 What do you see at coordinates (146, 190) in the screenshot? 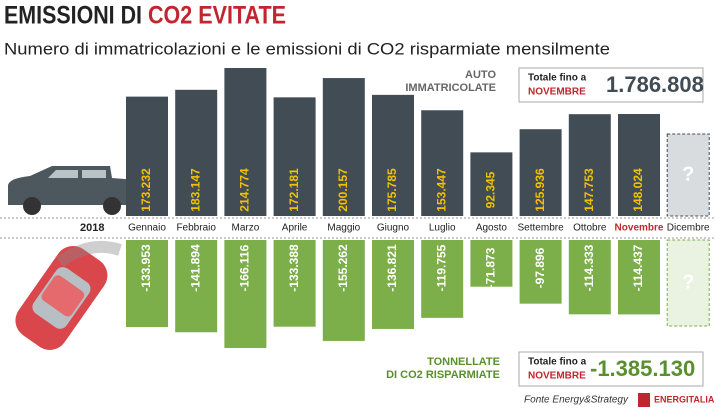
I see `value-label: 173.232` at bounding box center [146, 190].